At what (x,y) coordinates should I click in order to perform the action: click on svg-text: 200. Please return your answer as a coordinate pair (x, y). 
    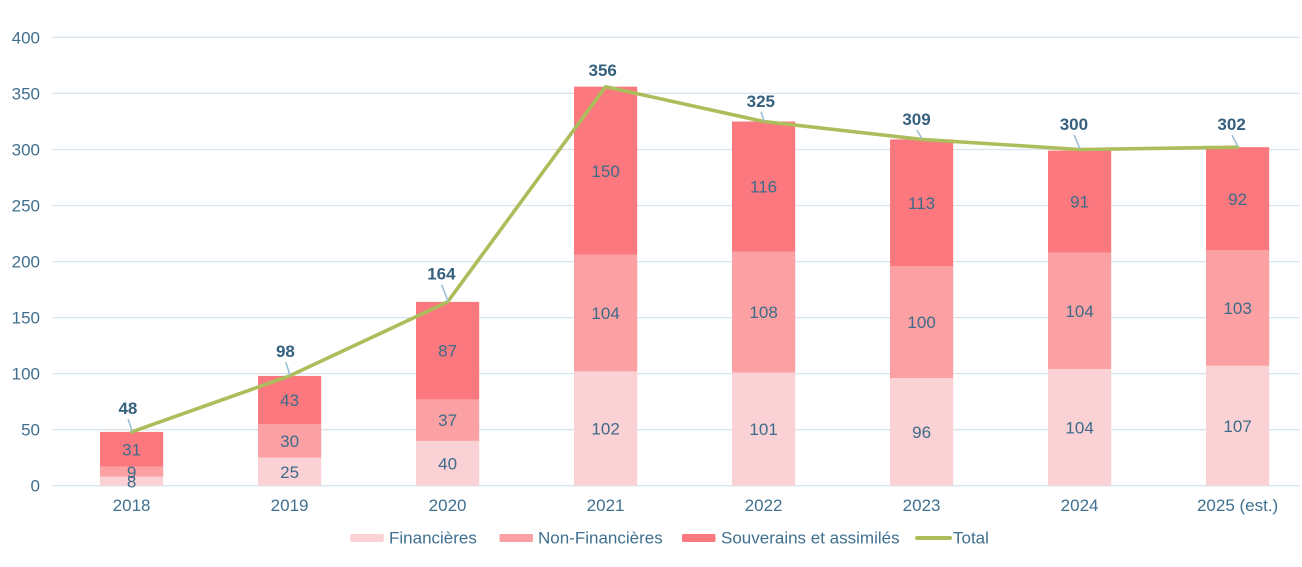
    Looking at the image, I should click on (26, 262).